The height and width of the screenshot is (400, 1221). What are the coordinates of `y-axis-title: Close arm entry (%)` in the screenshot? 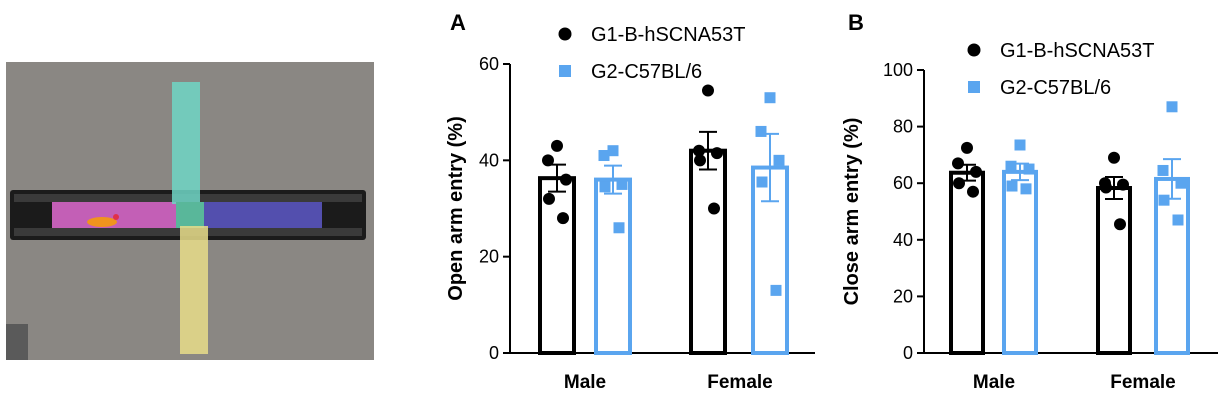 It's located at (852, 212).